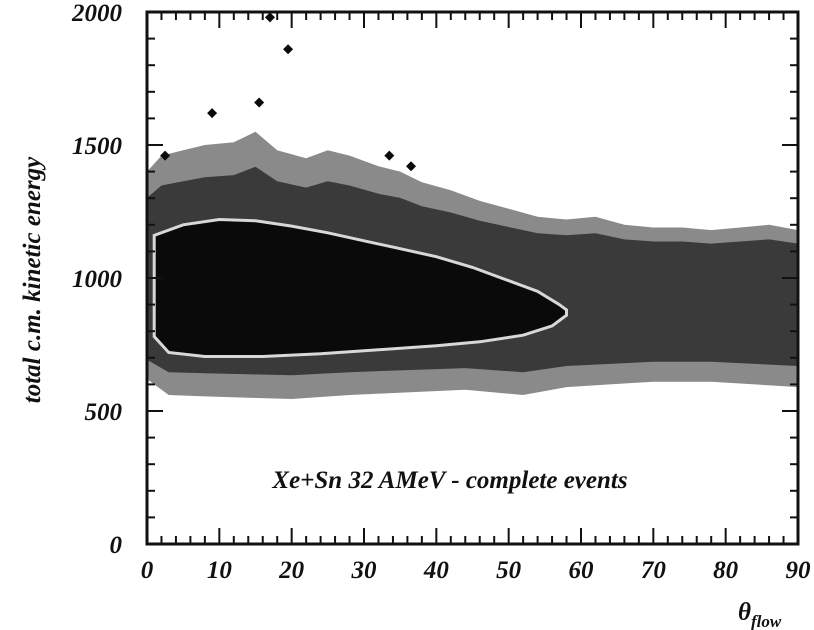 The height and width of the screenshot is (630, 814). Describe the element at coordinates (147, 570) in the screenshot. I see `x-tick-label-0: 0` at that location.